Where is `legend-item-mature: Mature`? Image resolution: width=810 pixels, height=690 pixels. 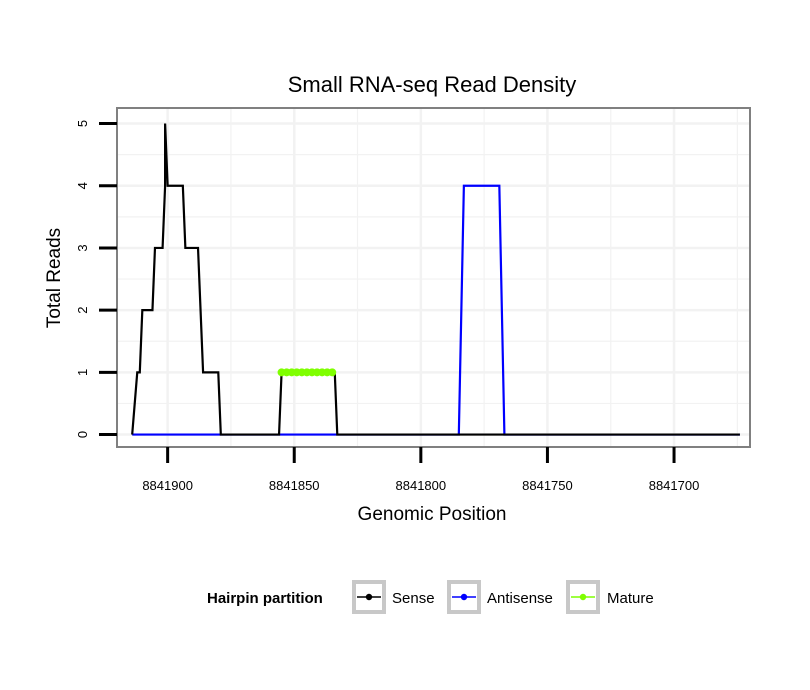
legend-item-mature: Mature is located at coordinates (610, 597).